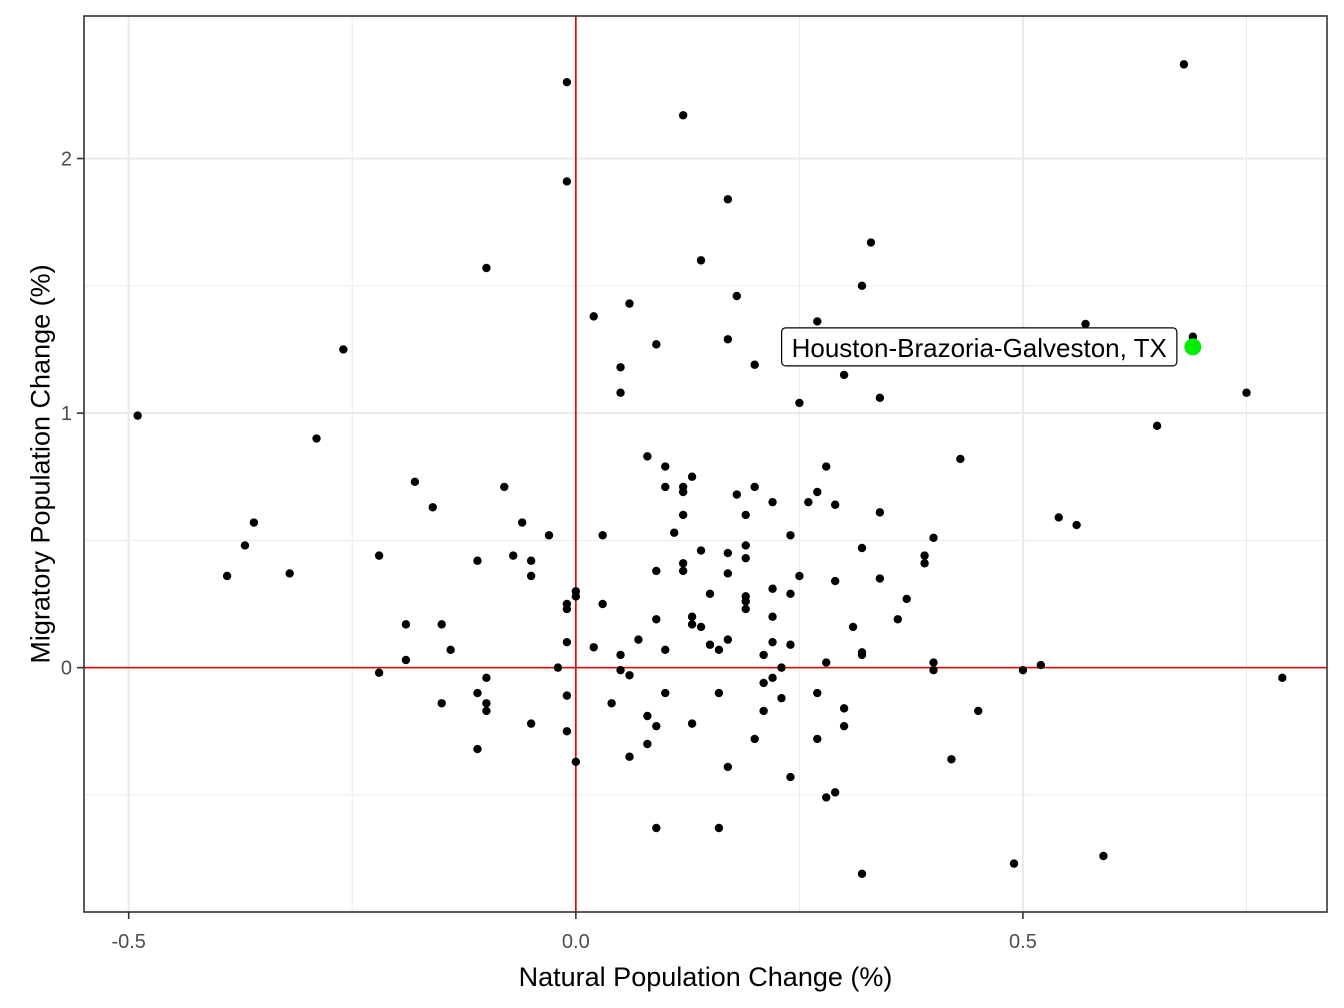 This screenshot has width=1344, height=1008. What do you see at coordinates (1193, 347) in the screenshot?
I see `highlight-point` at bounding box center [1193, 347].